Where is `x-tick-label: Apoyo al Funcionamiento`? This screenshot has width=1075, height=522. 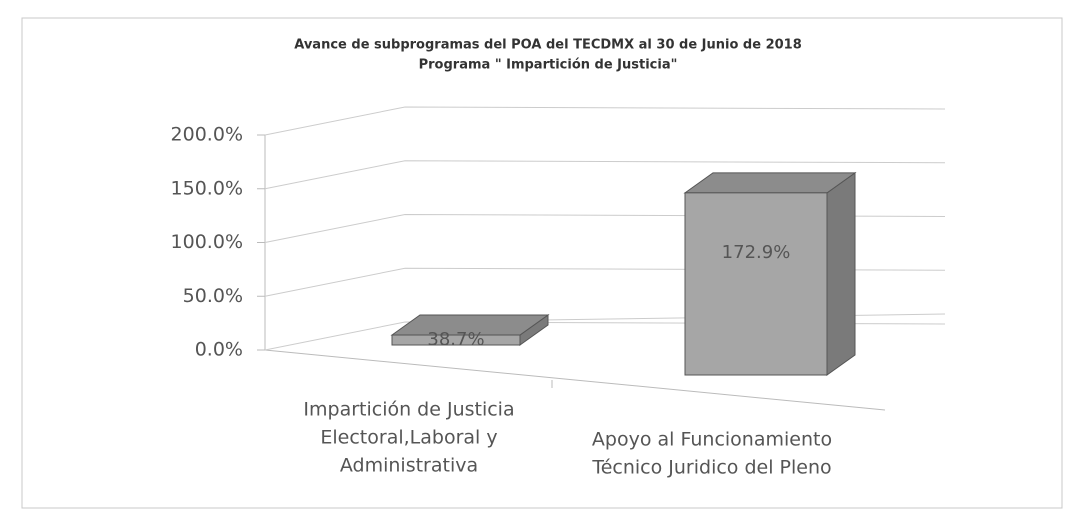 x-tick-label: Apoyo al Funcionamiento is located at coordinates (712, 440).